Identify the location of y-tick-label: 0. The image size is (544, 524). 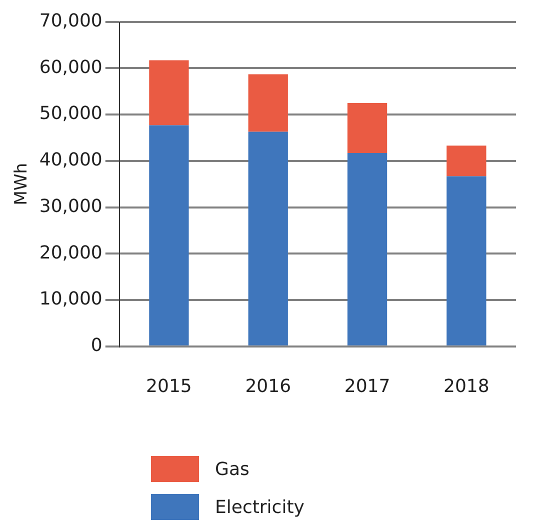
(96, 345).